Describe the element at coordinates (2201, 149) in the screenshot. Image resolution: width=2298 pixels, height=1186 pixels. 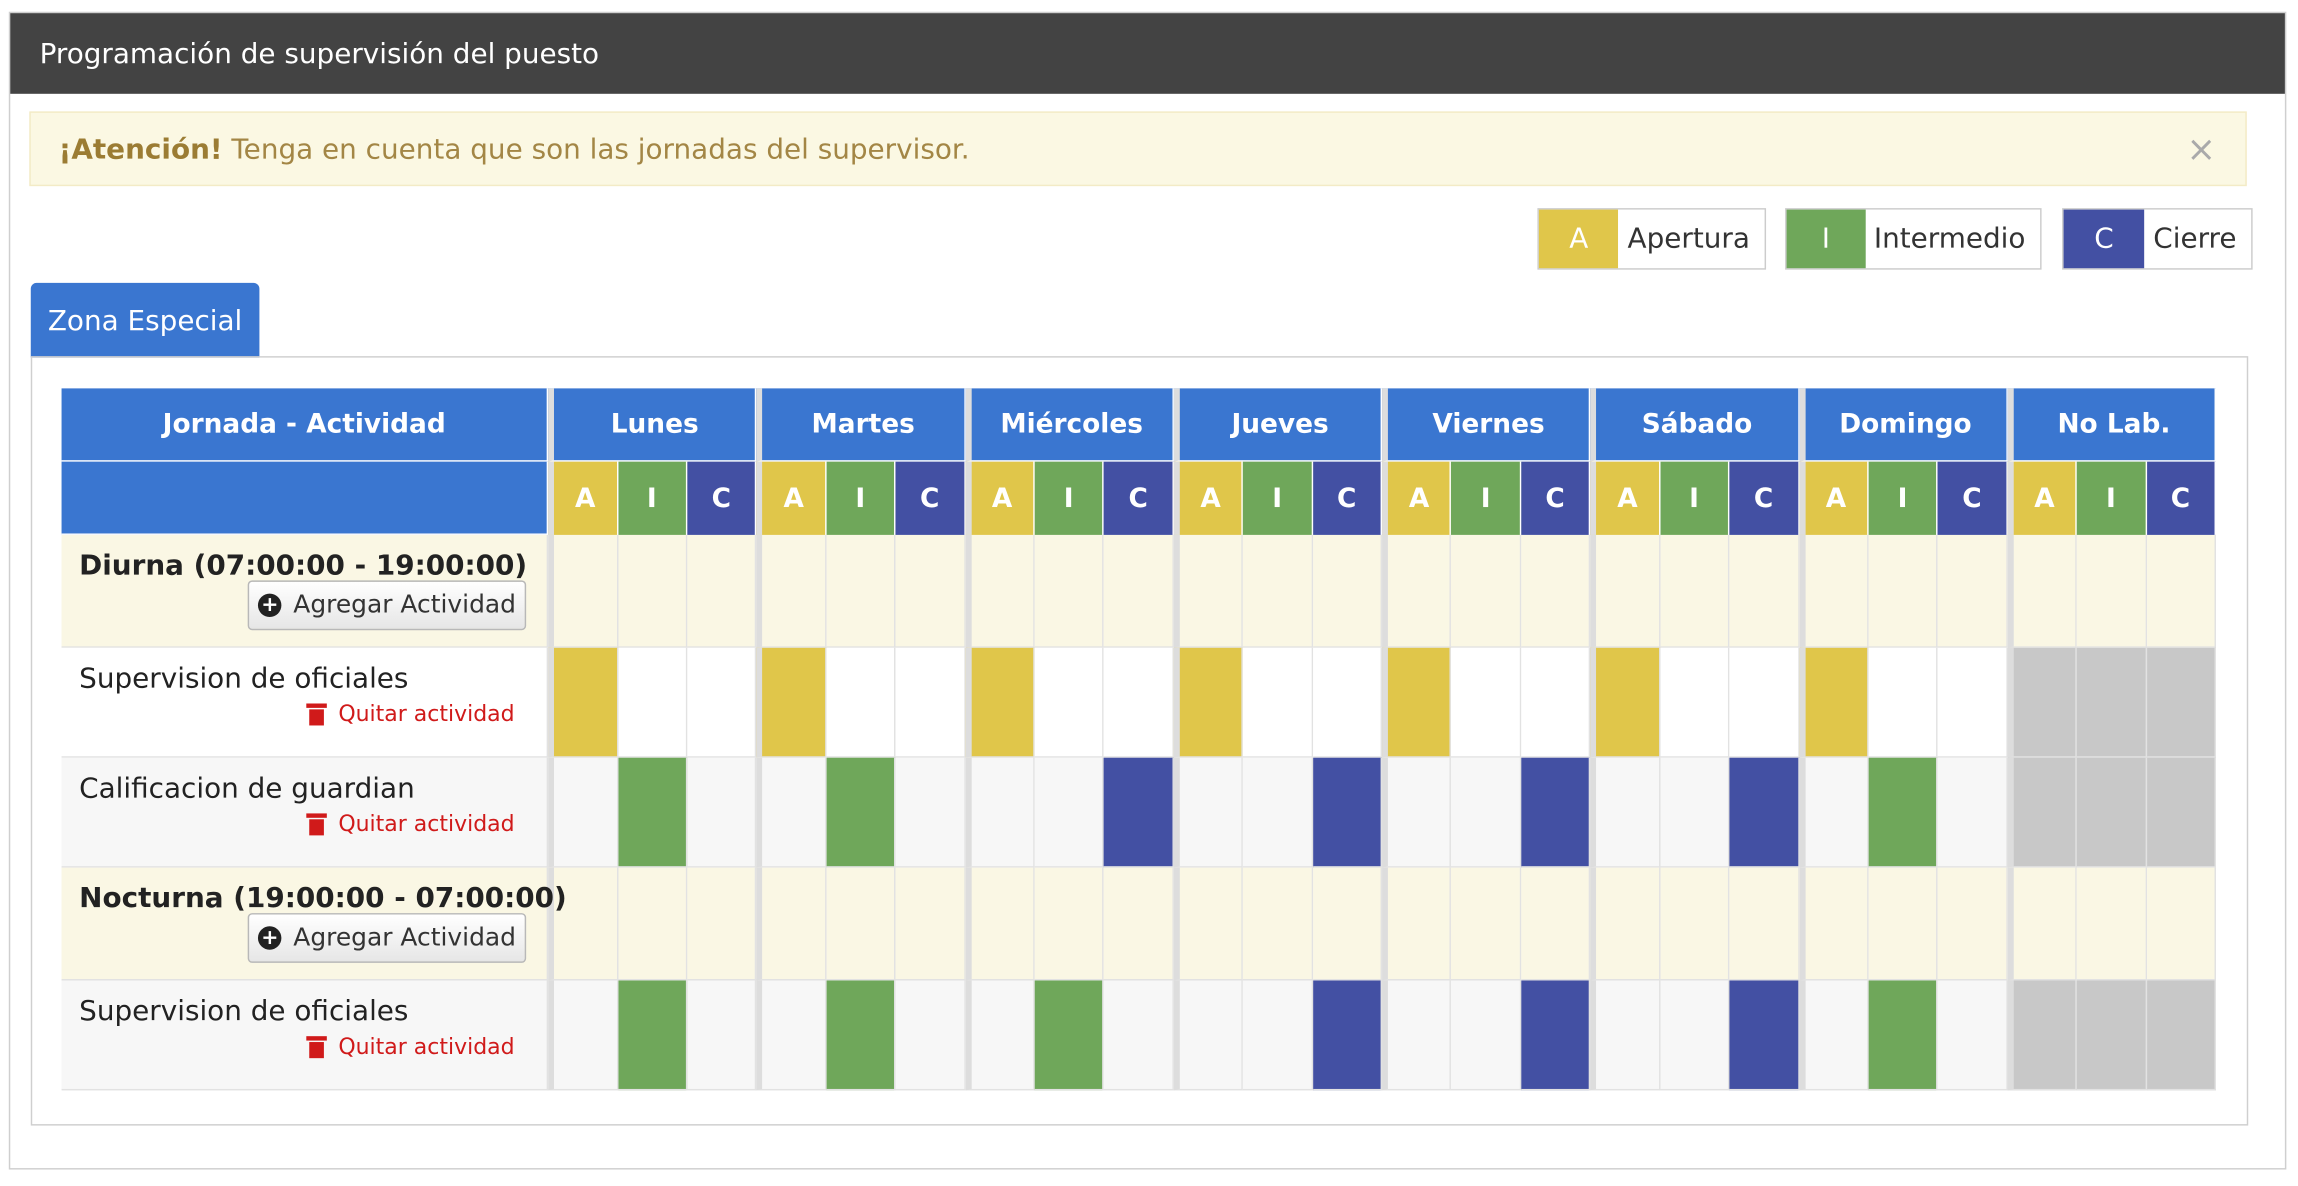
I see `close-icon: ×` at that location.